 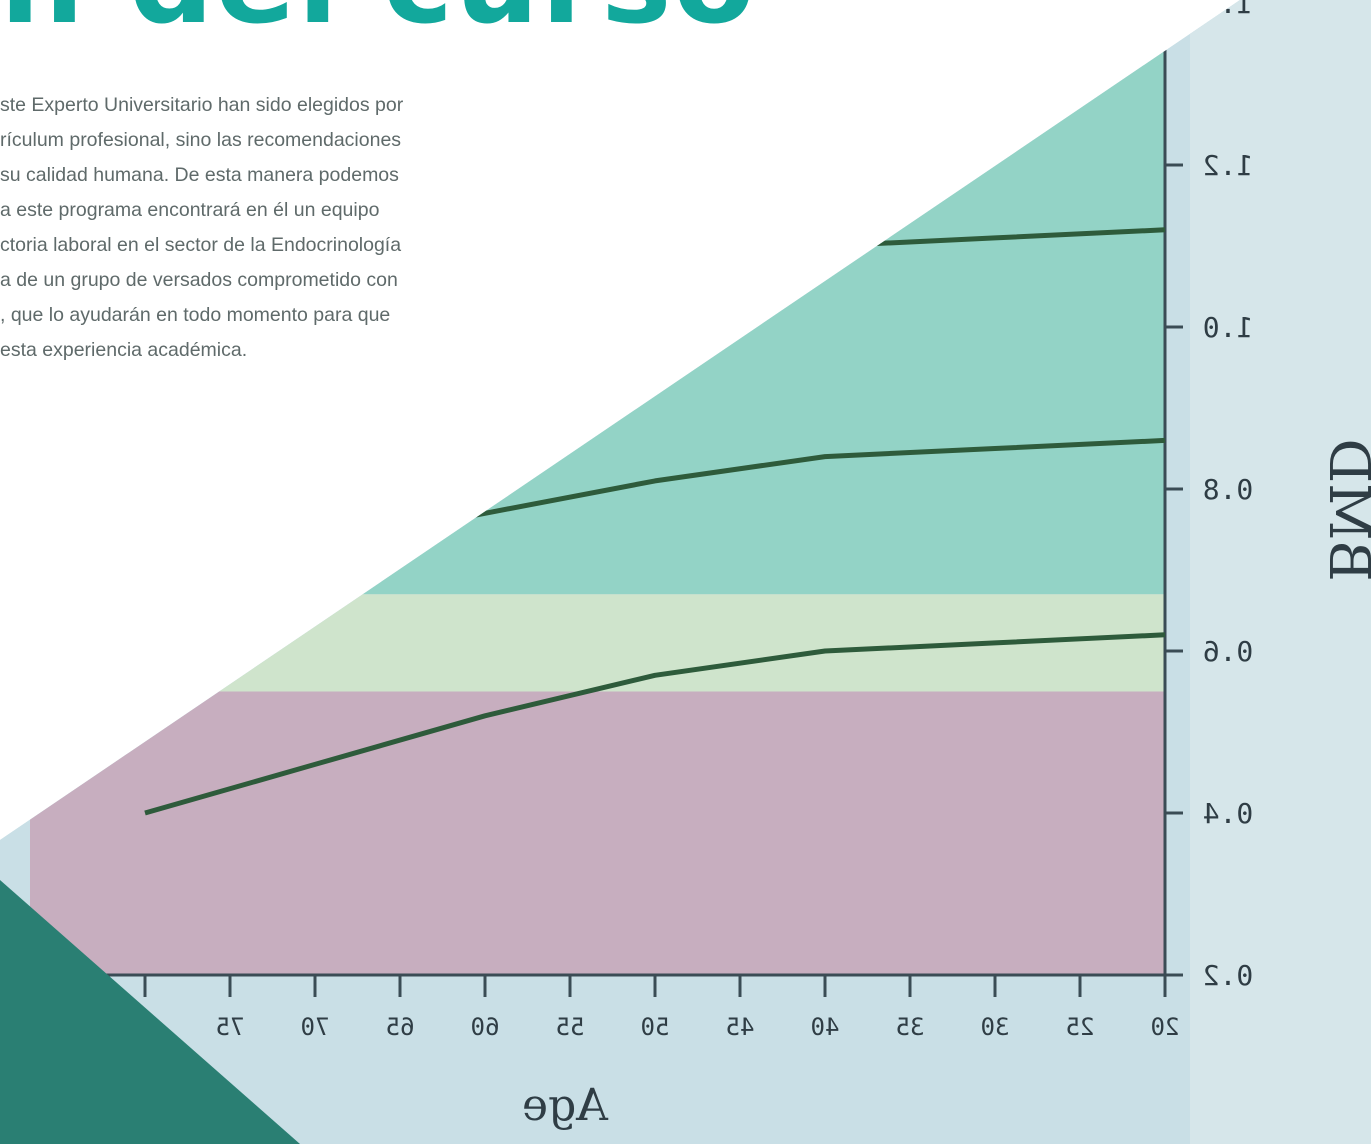 What do you see at coordinates (1228, 327) in the screenshot?
I see `y-tick-label: 1.0` at bounding box center [1228, 327].